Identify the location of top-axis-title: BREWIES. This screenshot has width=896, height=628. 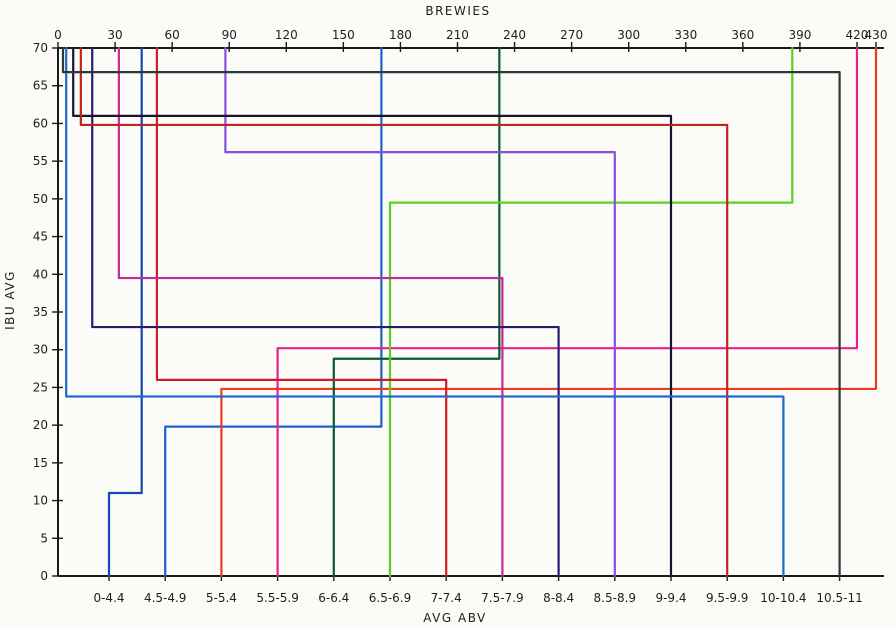
(457, 11).